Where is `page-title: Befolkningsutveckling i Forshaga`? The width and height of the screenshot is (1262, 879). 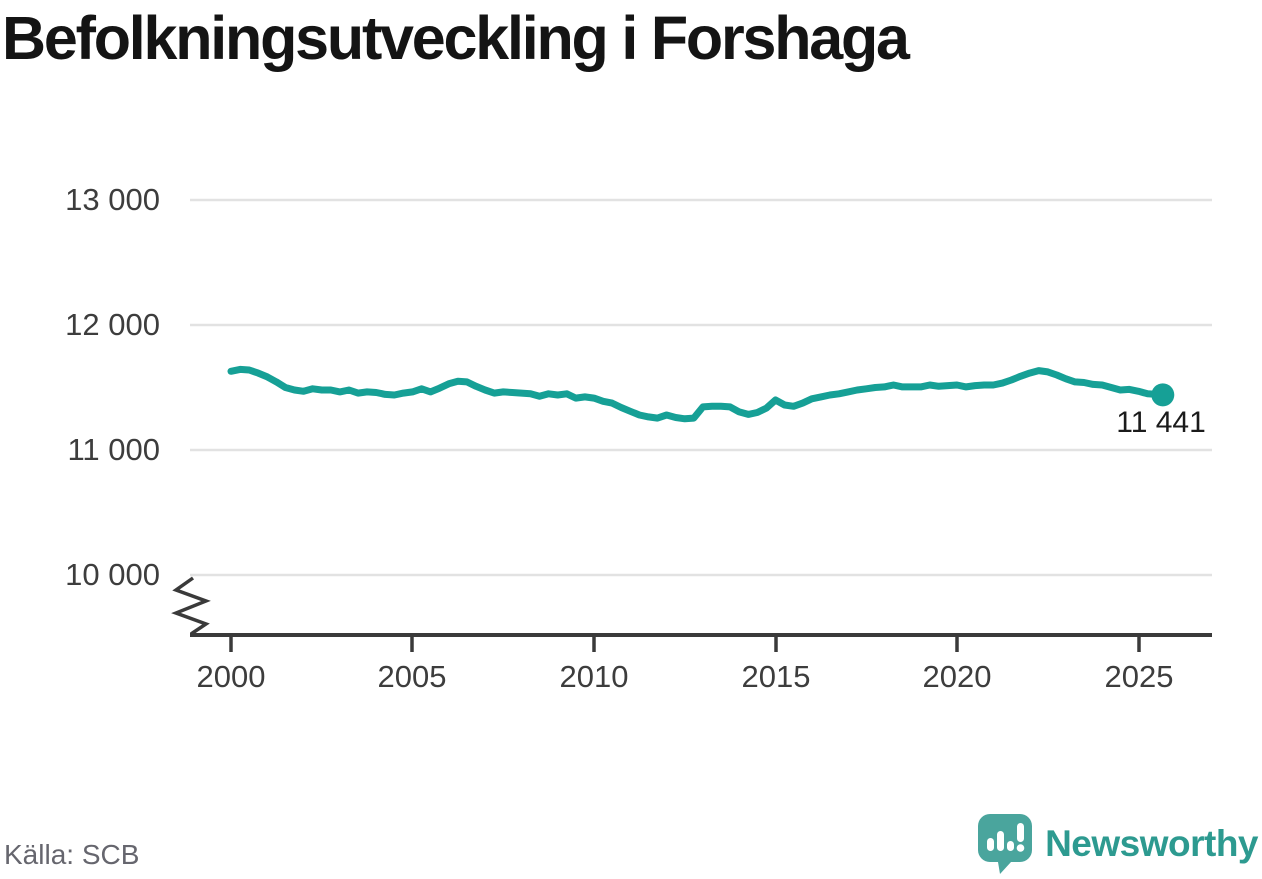 page-title: Befolkningsutveckling i Forshaga is located at coordinates (456, 38).